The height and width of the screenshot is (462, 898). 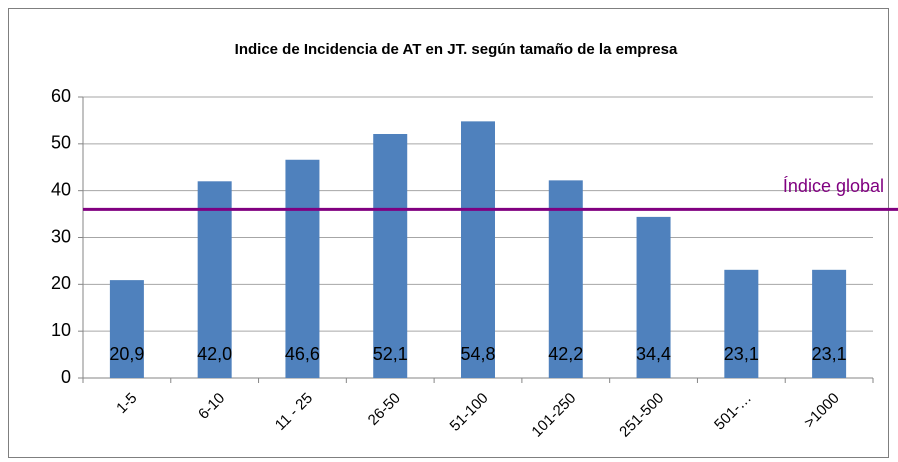 What do you see at coordinates (61, 189) in the screenshot?
I see `y-tick-label: 40` at bounding box center [61, 189].